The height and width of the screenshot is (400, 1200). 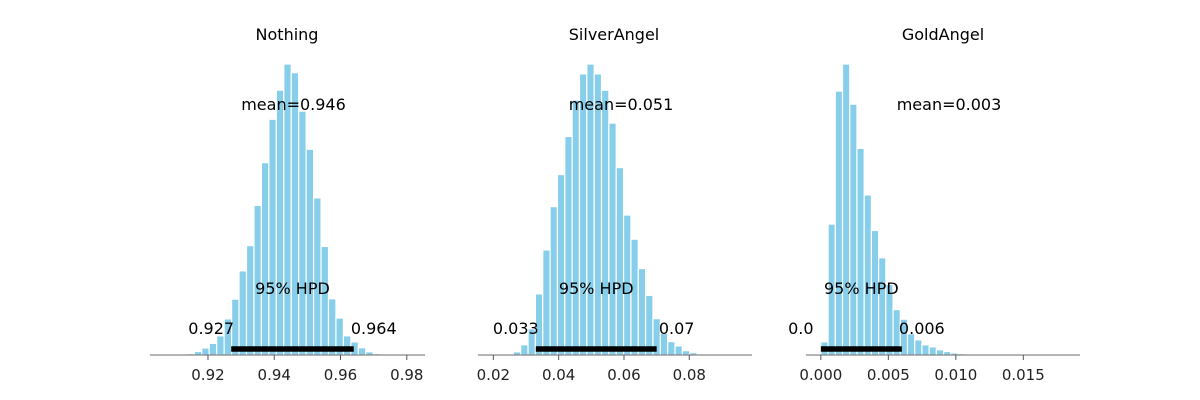 I want to click on panel-title: SilverAngel, so click(x=614, y=34).